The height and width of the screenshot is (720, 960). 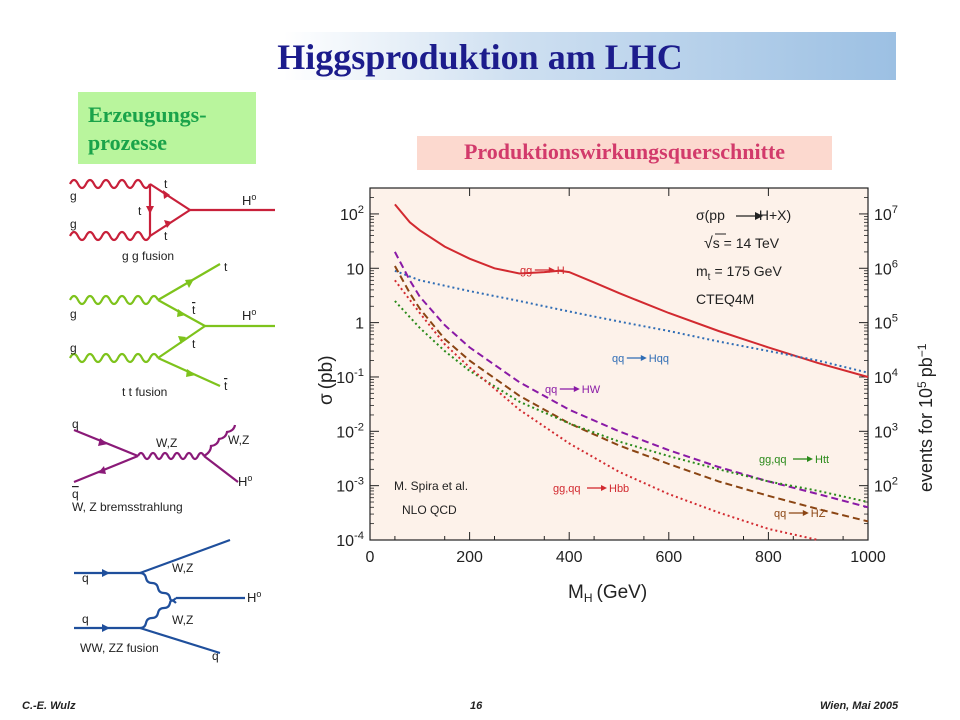 I want to click on vbf-caption: WW, ZZ fusion, so click(x=119, y=648).